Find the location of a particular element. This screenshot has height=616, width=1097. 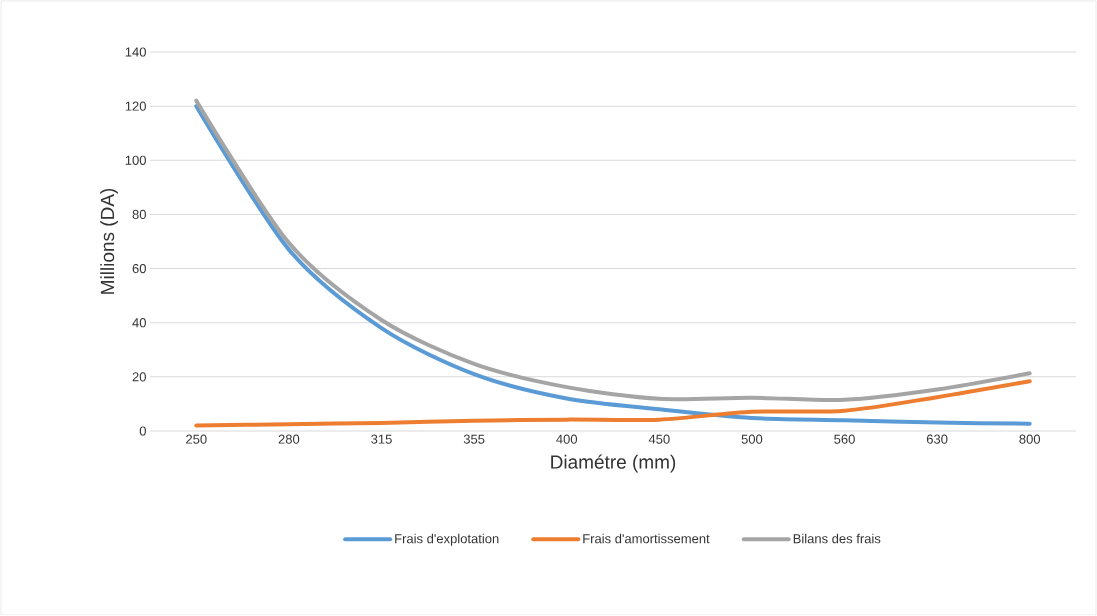

x-tick-label: 500 is located at coordinates (752, 439).